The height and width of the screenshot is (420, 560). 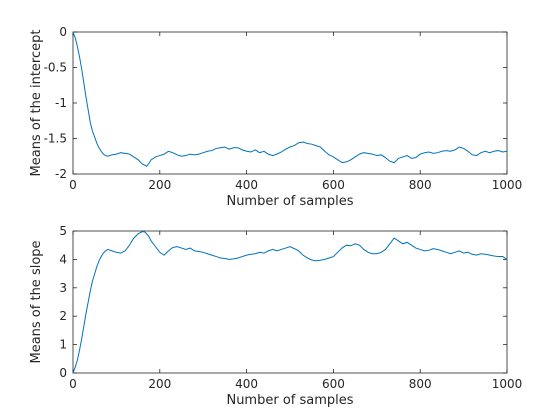 What do you see at coordinates (63, 288) in the screenshot?
I see `y-tick-label-slope-3: 3` at bounding box center [63, 288].